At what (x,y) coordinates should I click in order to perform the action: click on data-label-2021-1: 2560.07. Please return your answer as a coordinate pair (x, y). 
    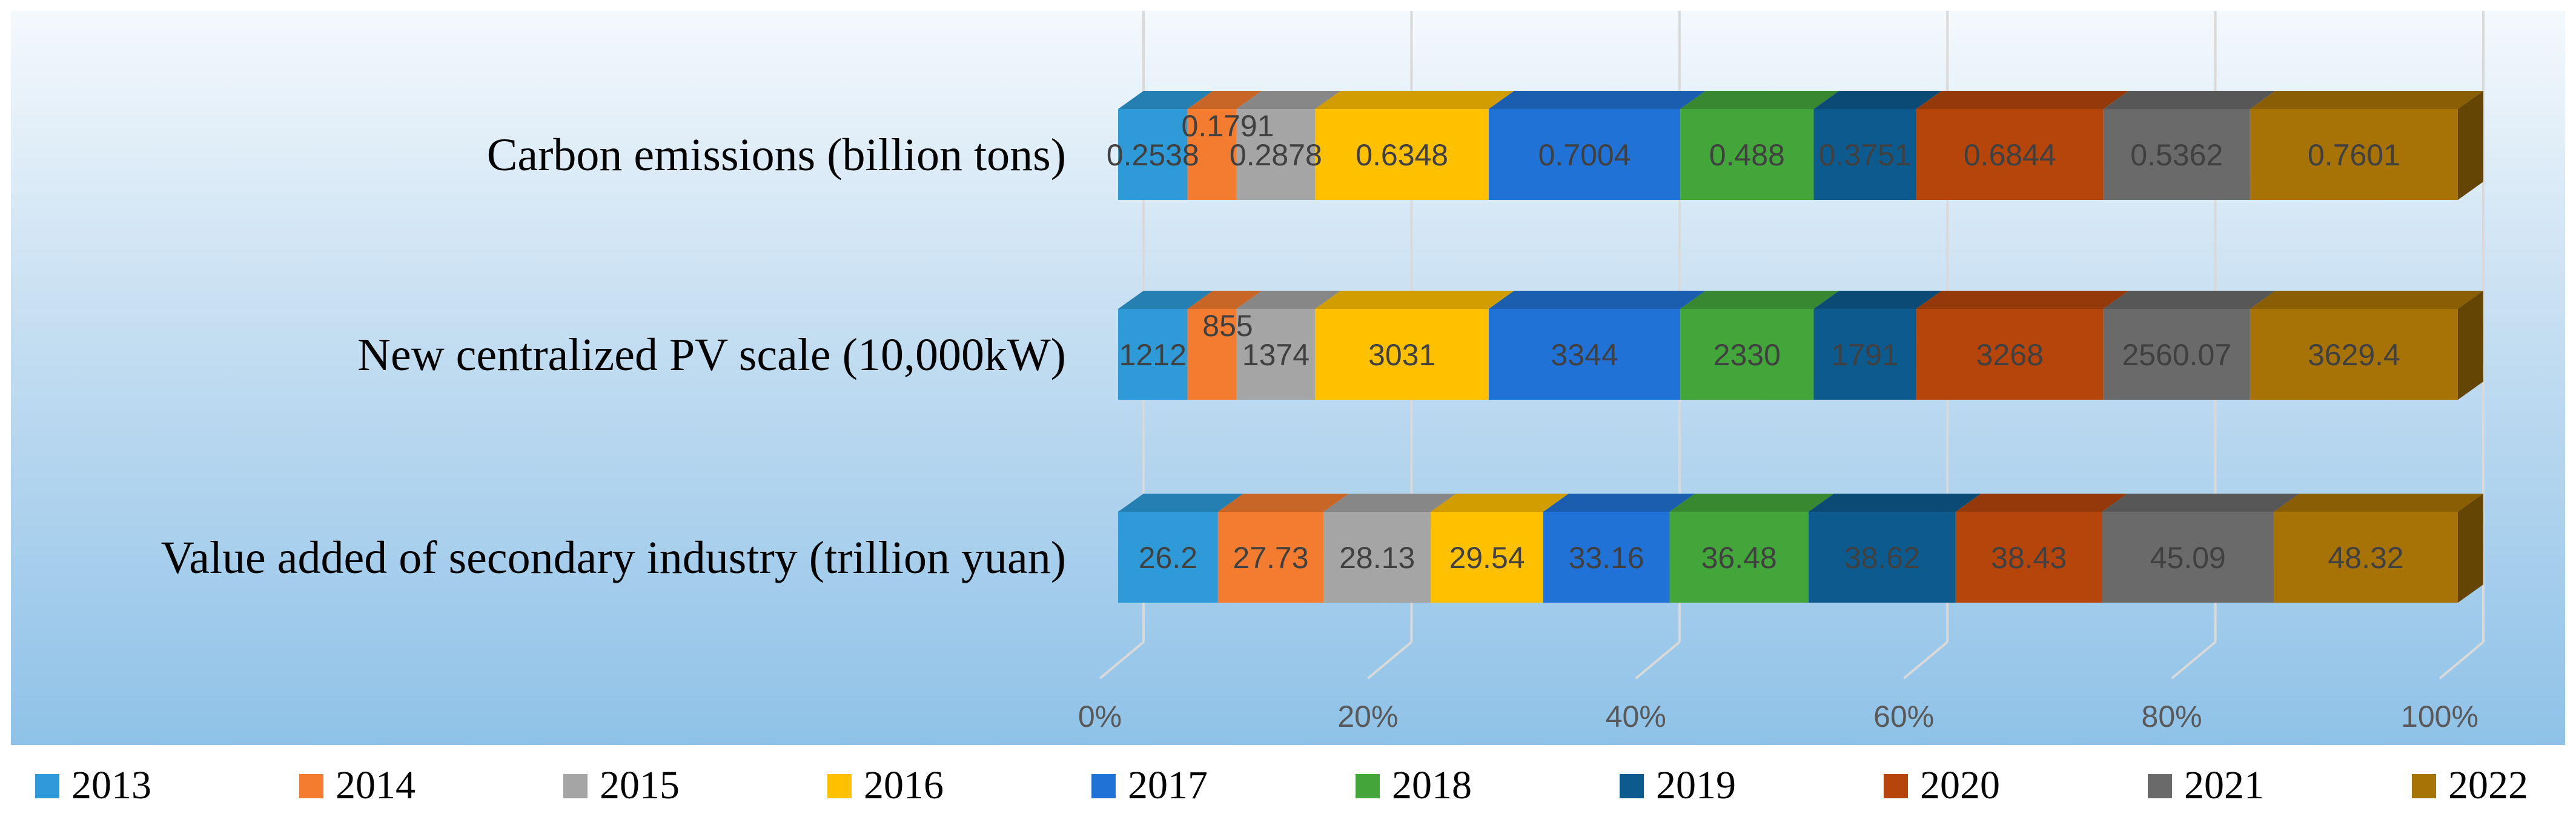
    Looking at the image, I should click on (2176, 355).